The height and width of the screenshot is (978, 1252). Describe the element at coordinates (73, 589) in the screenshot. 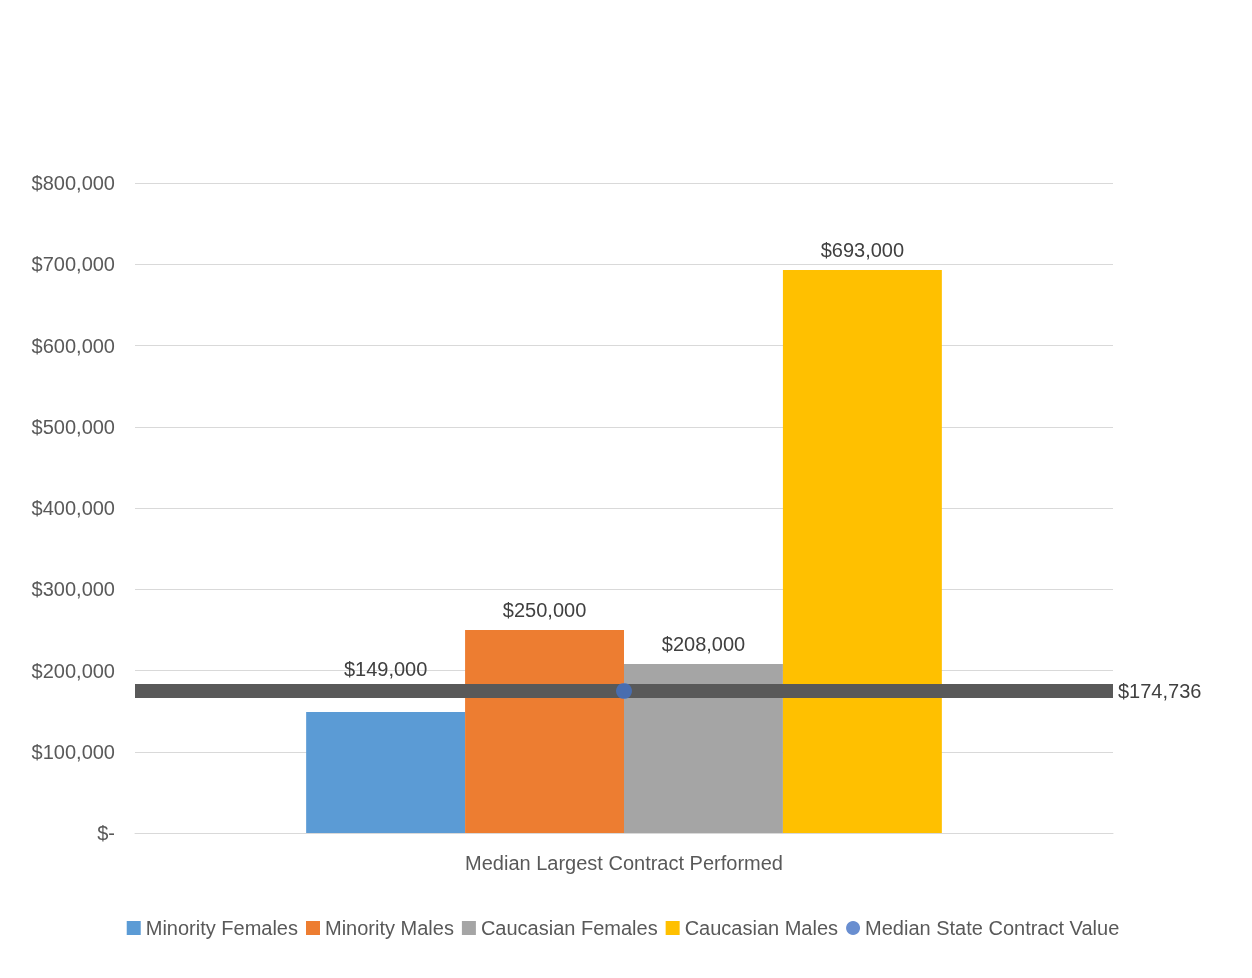

I see `y-tick-label: $300,000` at that location.